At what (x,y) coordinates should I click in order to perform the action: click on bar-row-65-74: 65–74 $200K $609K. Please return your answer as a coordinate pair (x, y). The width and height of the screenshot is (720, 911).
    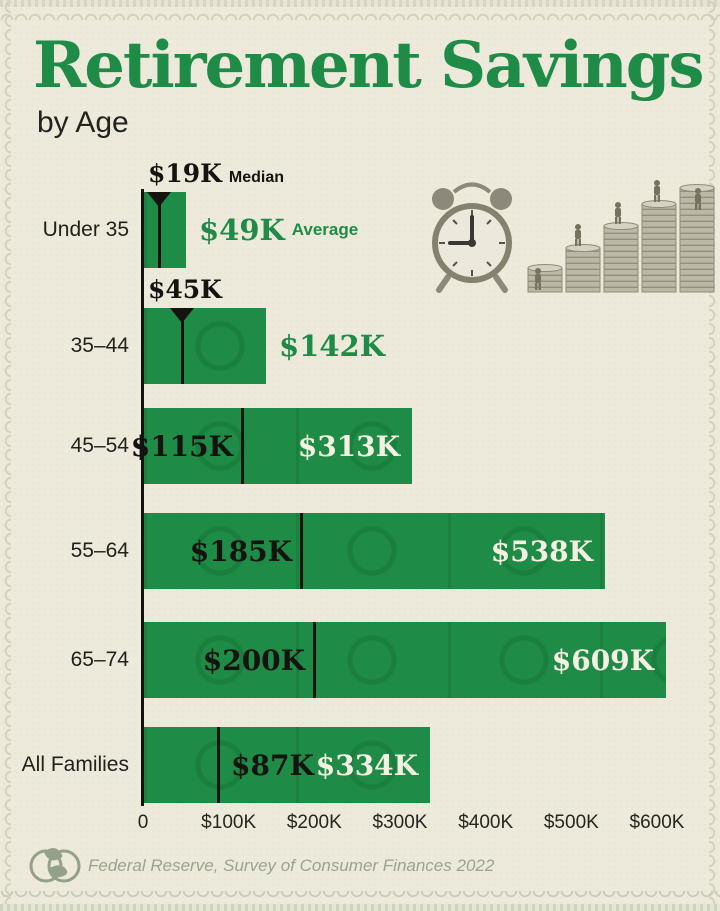
    Looking at the image, I should click on (360, 660).